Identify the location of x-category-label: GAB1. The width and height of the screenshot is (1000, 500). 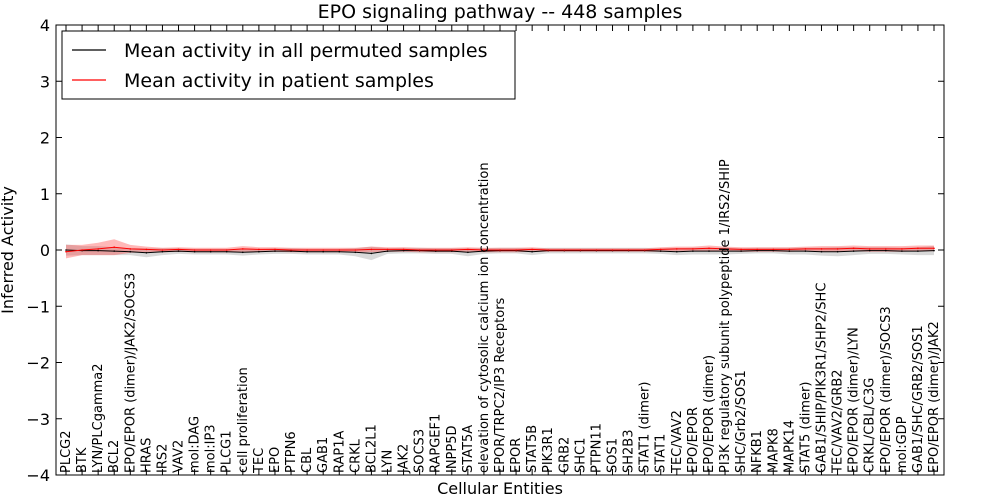
(323, 455).